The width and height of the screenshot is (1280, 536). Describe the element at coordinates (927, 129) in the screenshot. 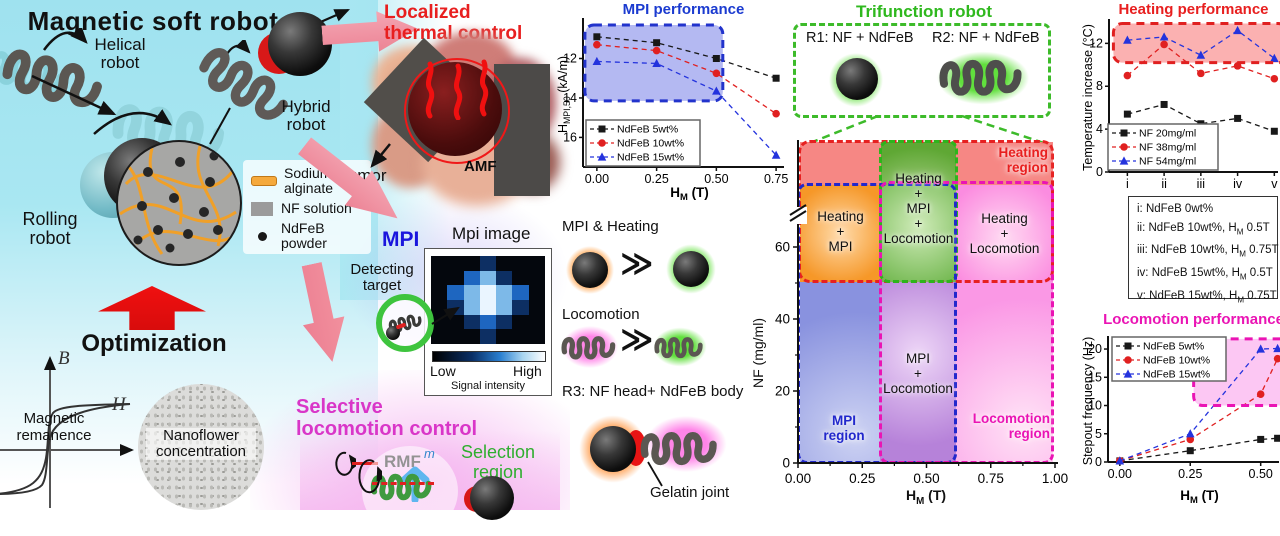

I see `trifunction-connectors` at that location.